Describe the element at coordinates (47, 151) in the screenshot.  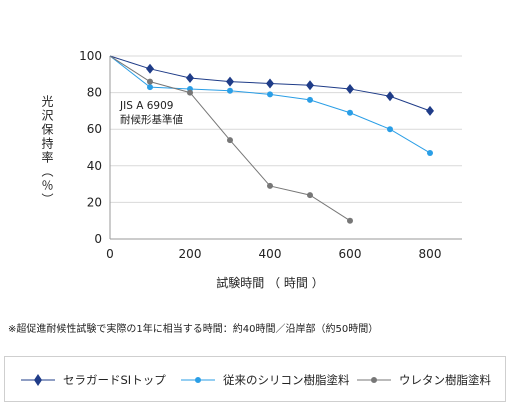
I see `y-axis-label: 光沢保持率（％）` at that location.